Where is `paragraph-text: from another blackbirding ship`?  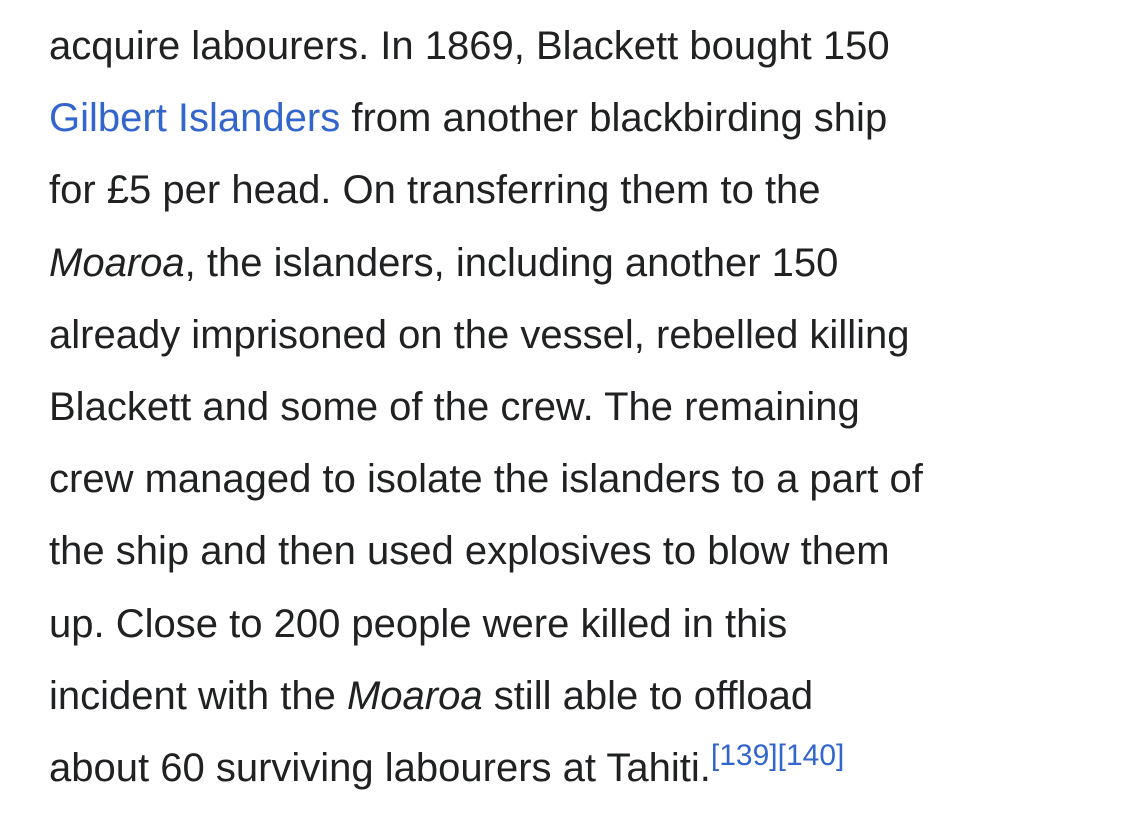 paragraph-text: from another blackbirding ship is located at coordinates (614, 118).